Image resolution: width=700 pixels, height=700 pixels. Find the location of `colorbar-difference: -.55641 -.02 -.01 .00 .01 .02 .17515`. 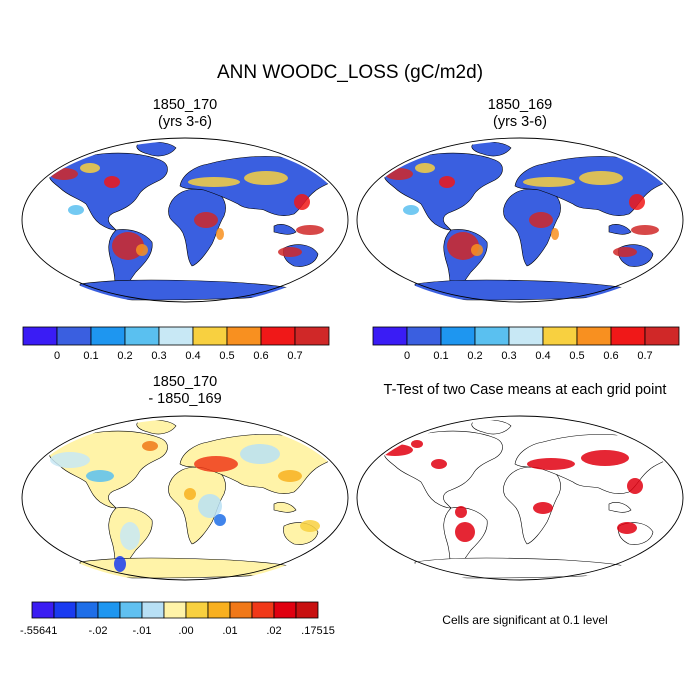

colorbar-difference: -.55641 -.02 -.01 .00 .01 .02 .17515 is located at coordinates (177, 619).